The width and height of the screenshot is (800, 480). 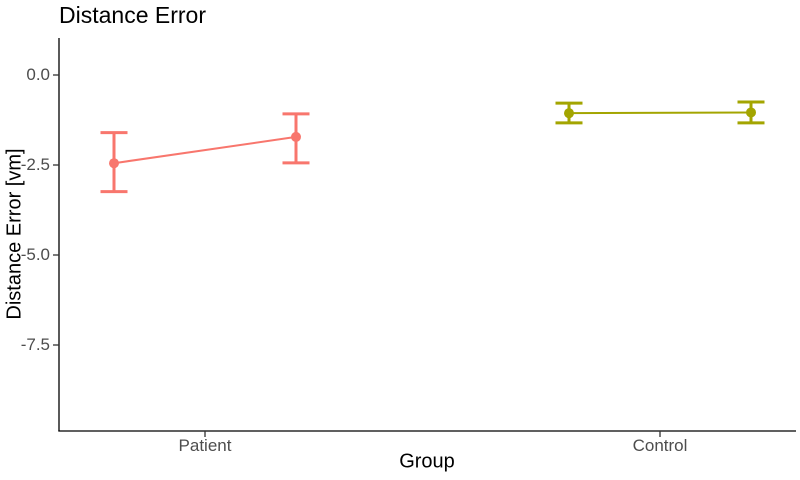 I want to click on x-category-label-control: Control, so click(x=660, y=445).